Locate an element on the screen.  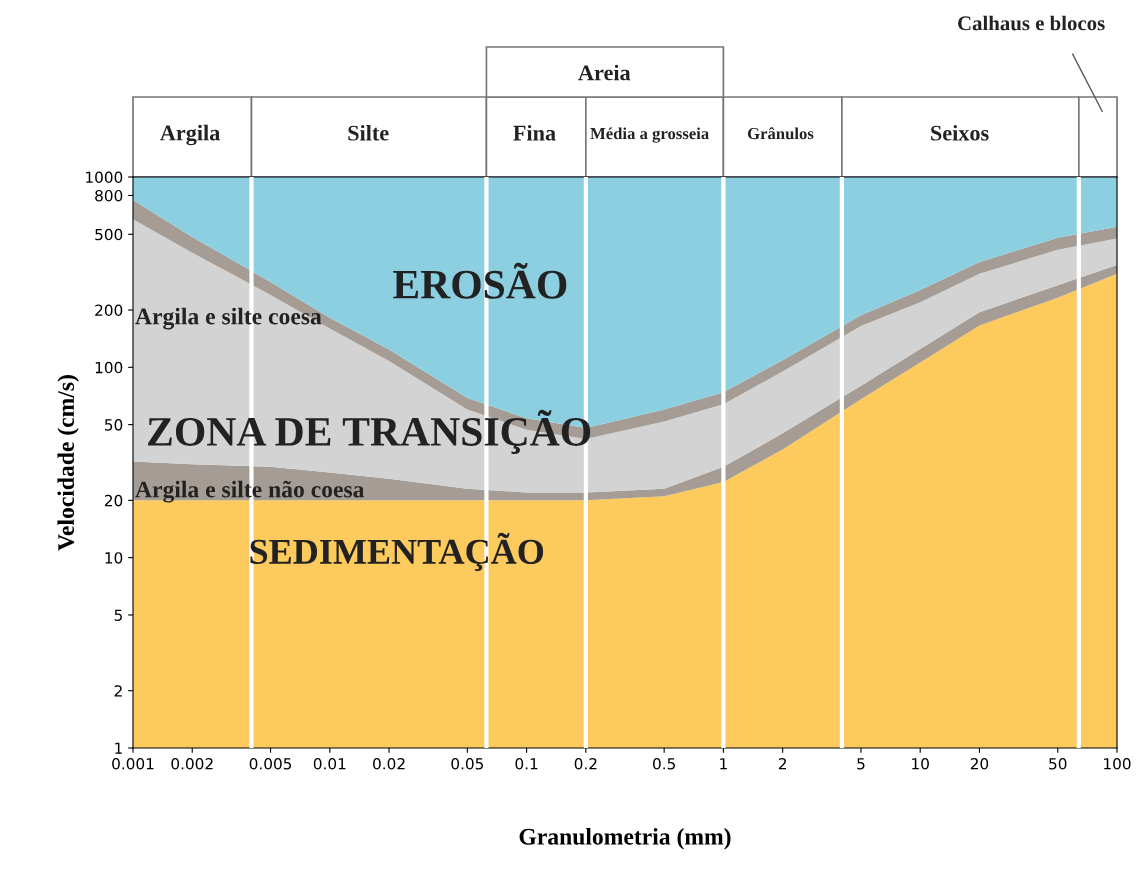
annotation: Argila e silte coesa is located at coordinates (228, 318).